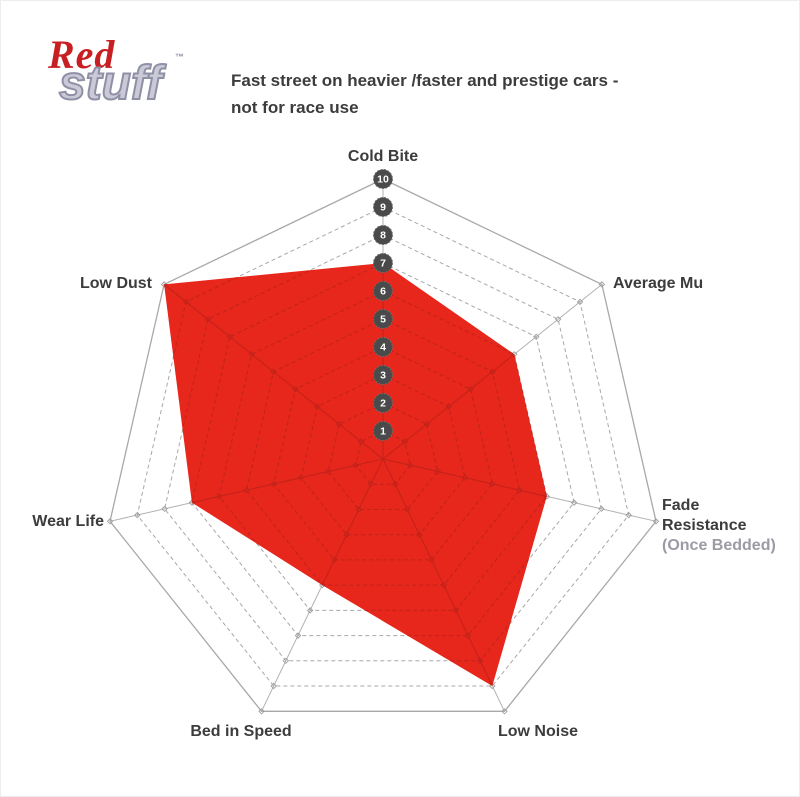  I want to click on axis-label-average-mu: Average Mu, so click(658, 283).